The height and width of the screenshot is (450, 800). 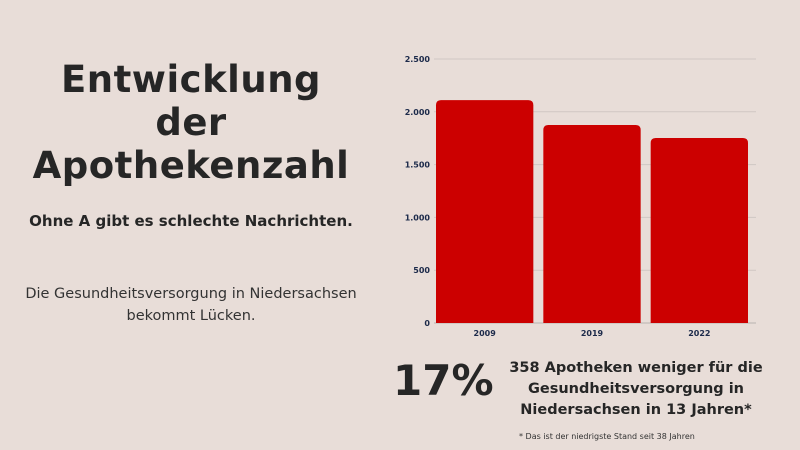 I want to click on body-line: bekommt Lücken., so click(x=191, y=316).